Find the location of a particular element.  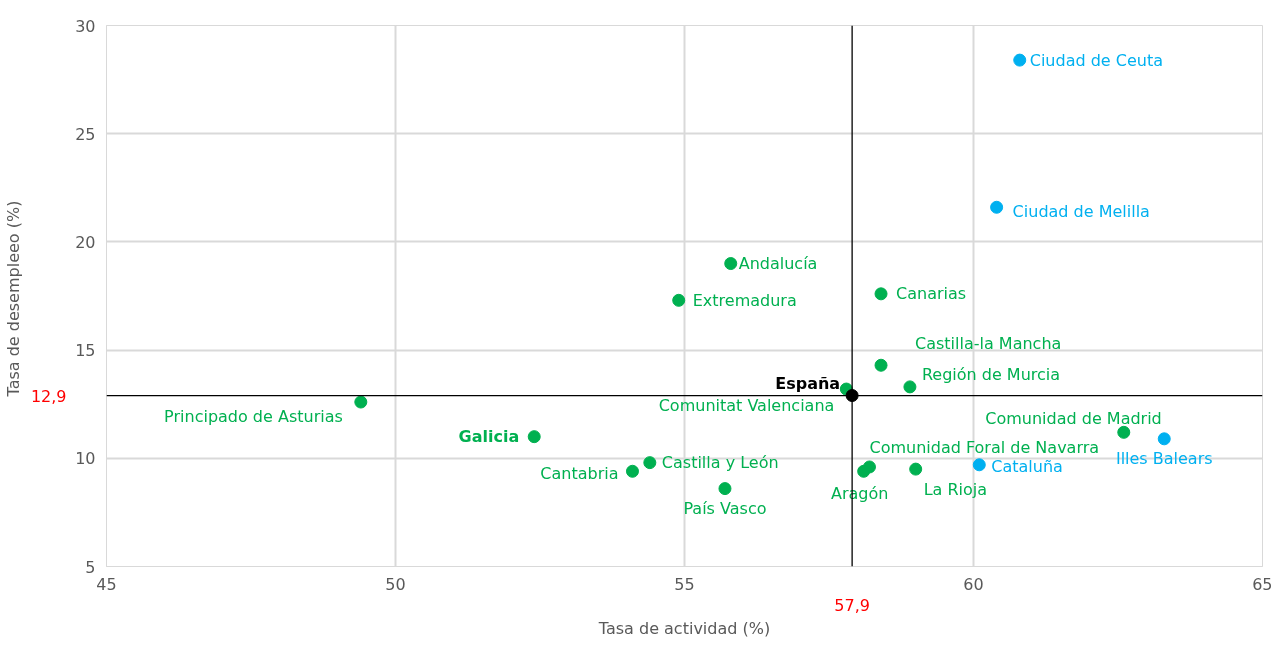

series-label: Castilla y León is located at coordinates (720, 463).